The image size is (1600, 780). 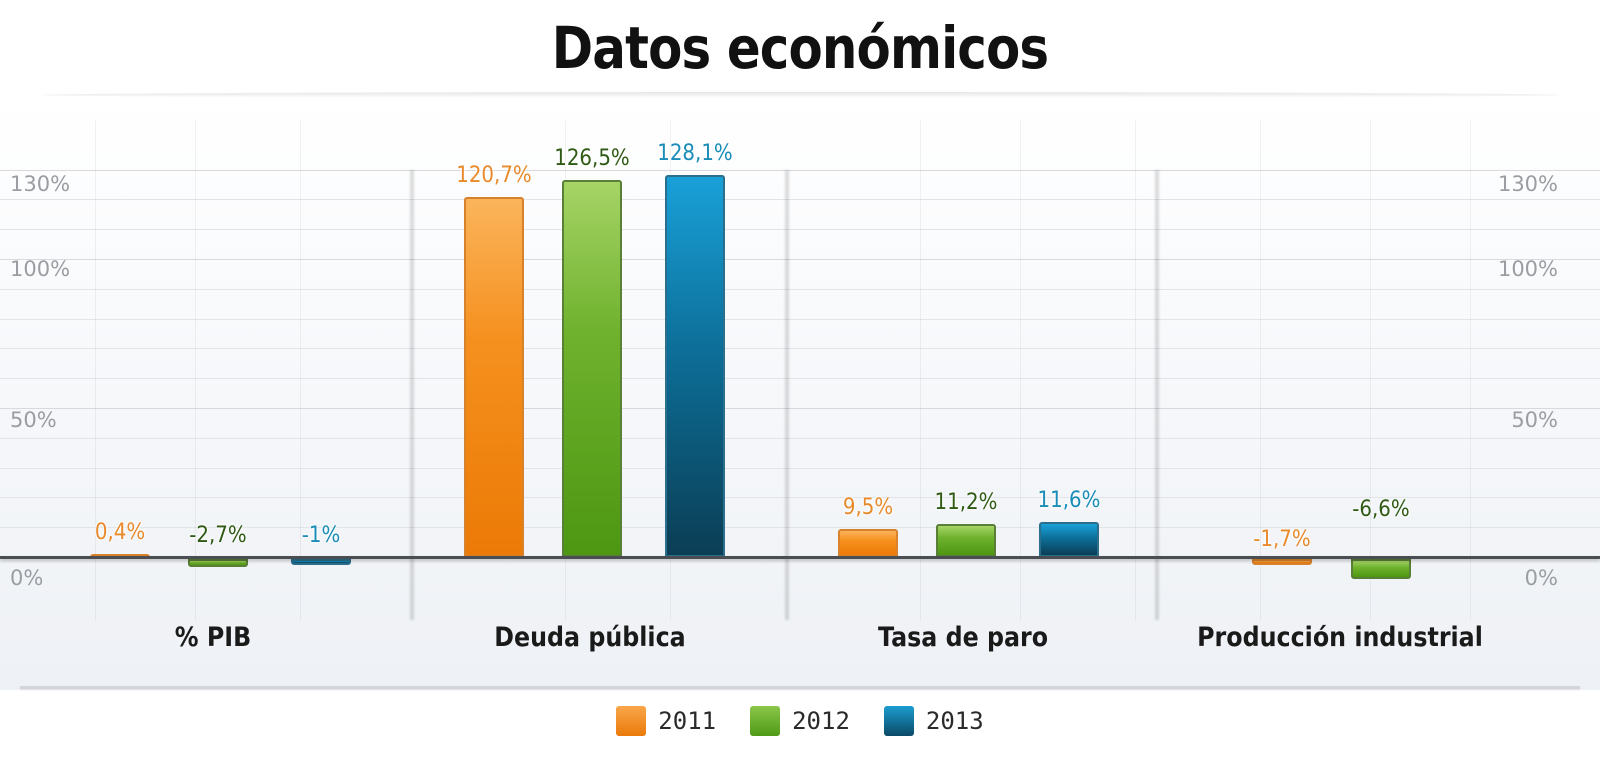 I want to click on value-label: 0,4%, so click(x=120, y=532).